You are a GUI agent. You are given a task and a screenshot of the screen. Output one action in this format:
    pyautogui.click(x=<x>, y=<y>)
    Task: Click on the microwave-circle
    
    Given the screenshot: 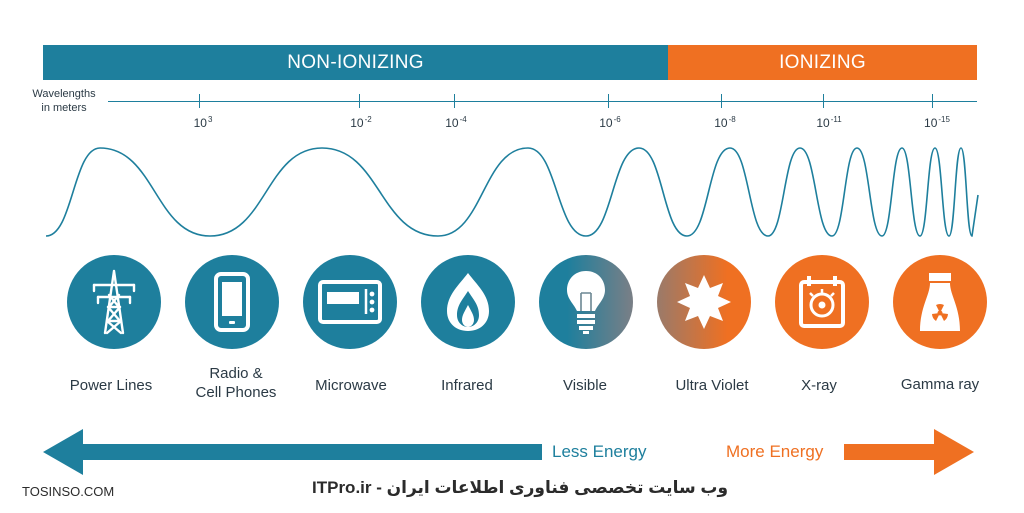 What is the action you would take?
    pyautogui.click(x=350, y=302)
    